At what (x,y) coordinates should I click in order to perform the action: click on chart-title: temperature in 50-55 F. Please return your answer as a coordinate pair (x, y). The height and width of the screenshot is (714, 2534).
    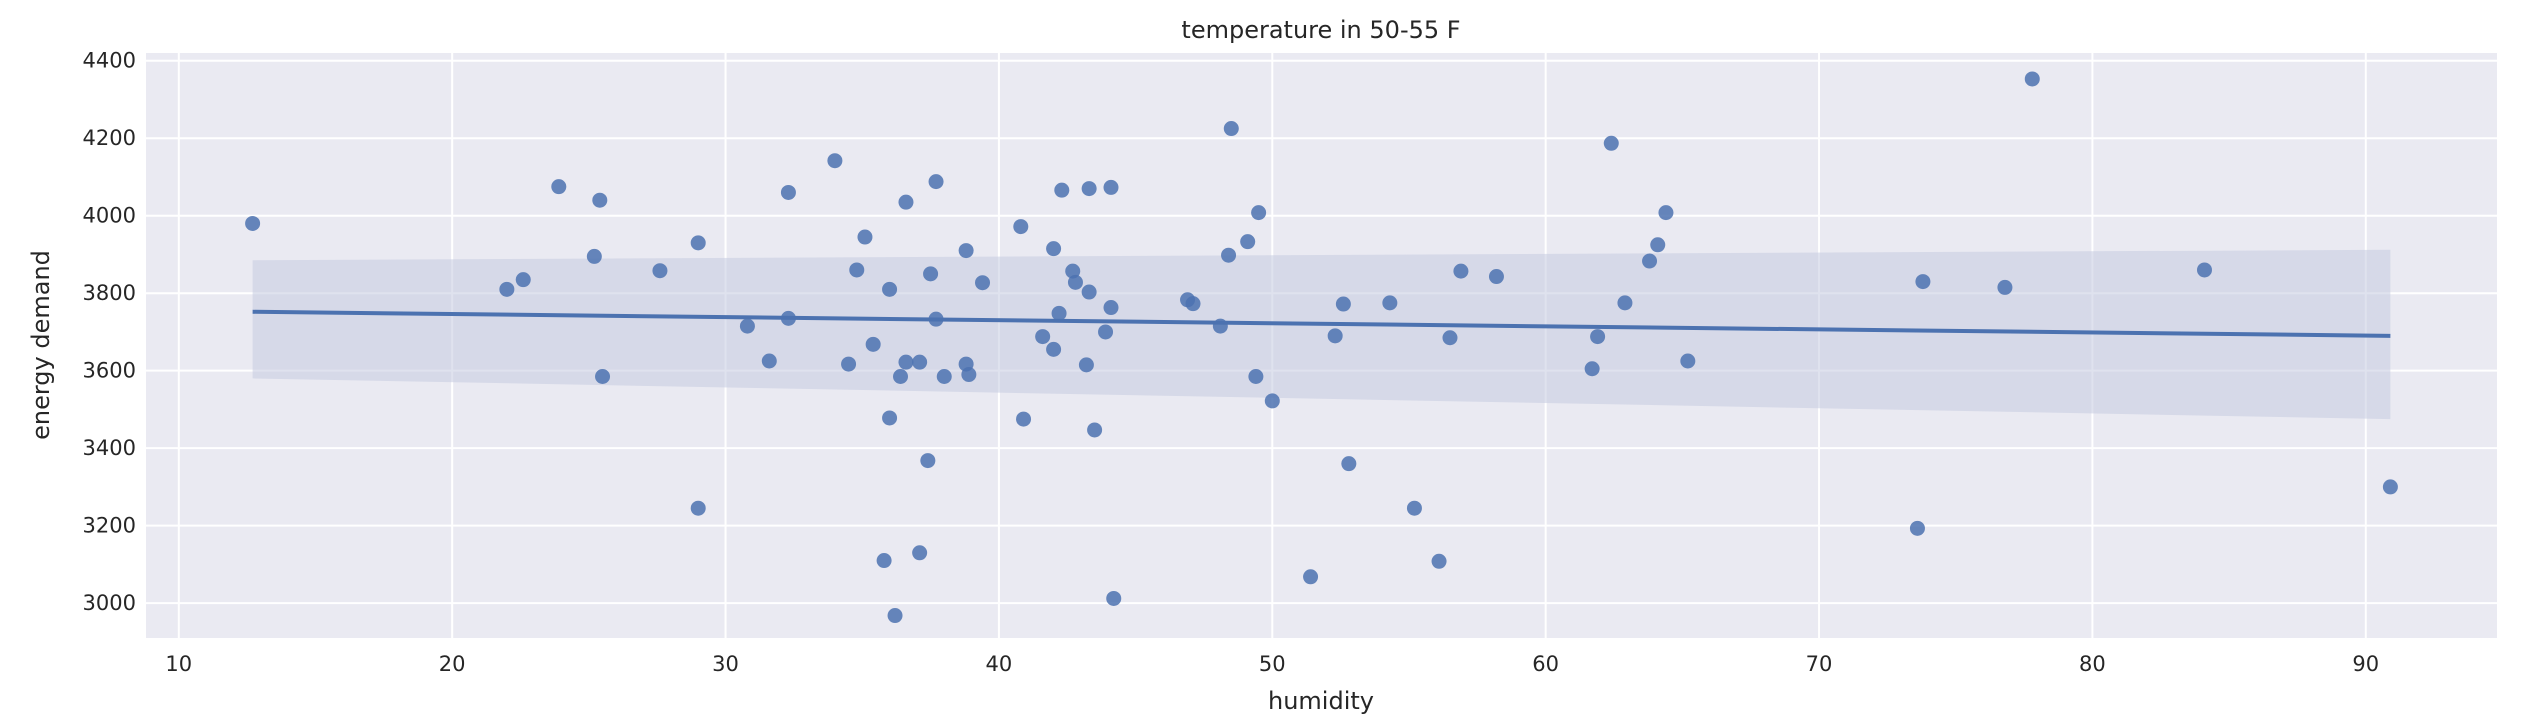
    Looking at the image, I should click on (1320, 30).